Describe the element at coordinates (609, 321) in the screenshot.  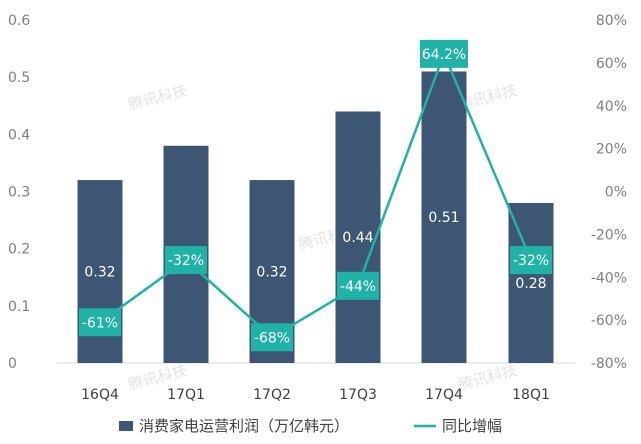
I see `right-tick-label: -60%` at that location.